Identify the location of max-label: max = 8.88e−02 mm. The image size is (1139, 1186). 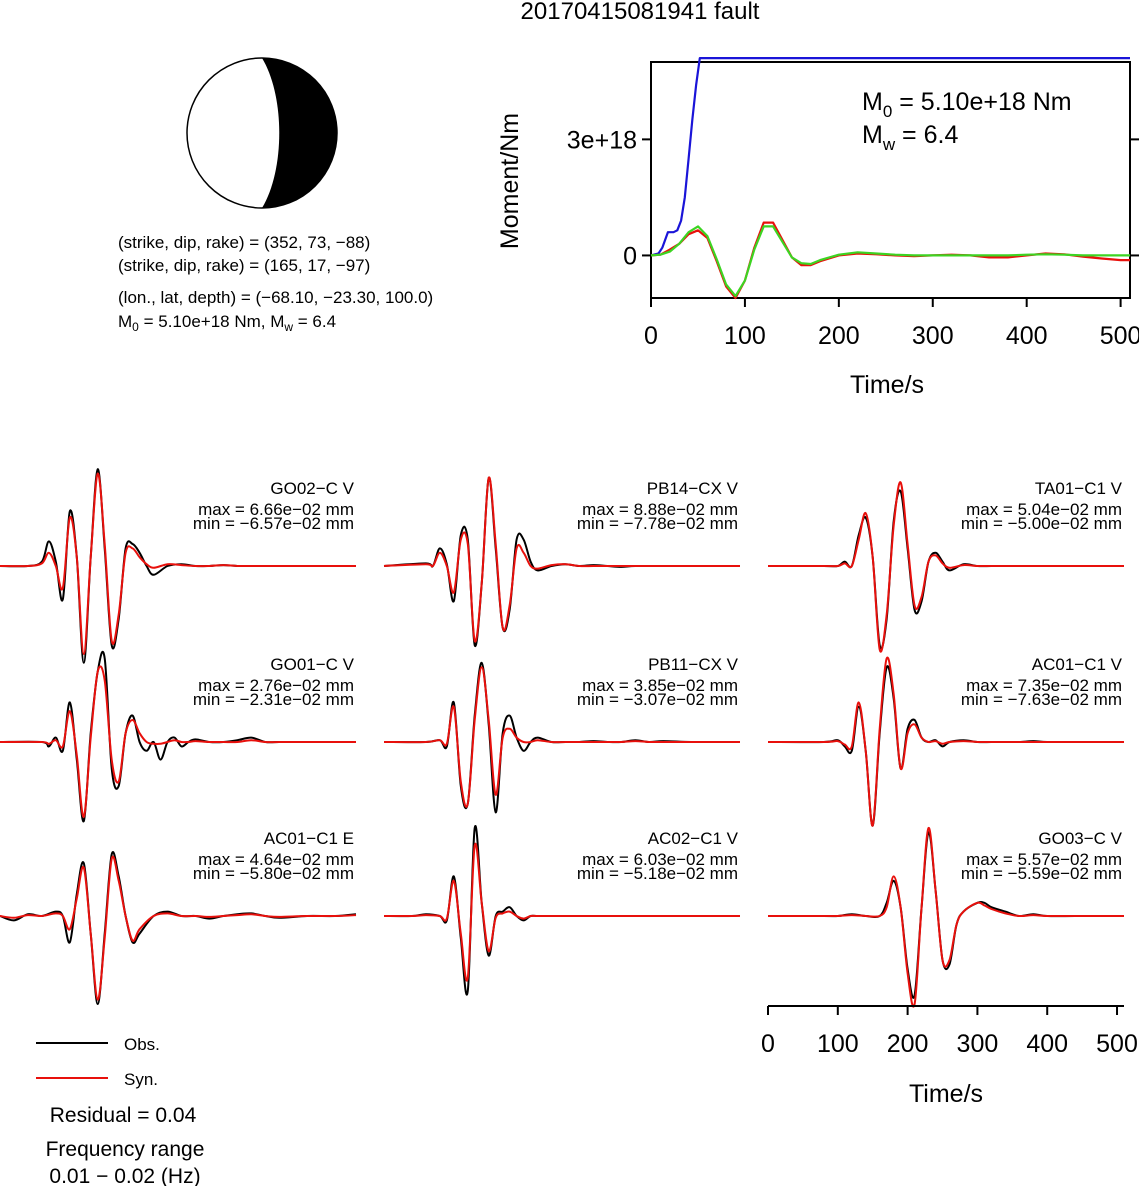
(660, 509).